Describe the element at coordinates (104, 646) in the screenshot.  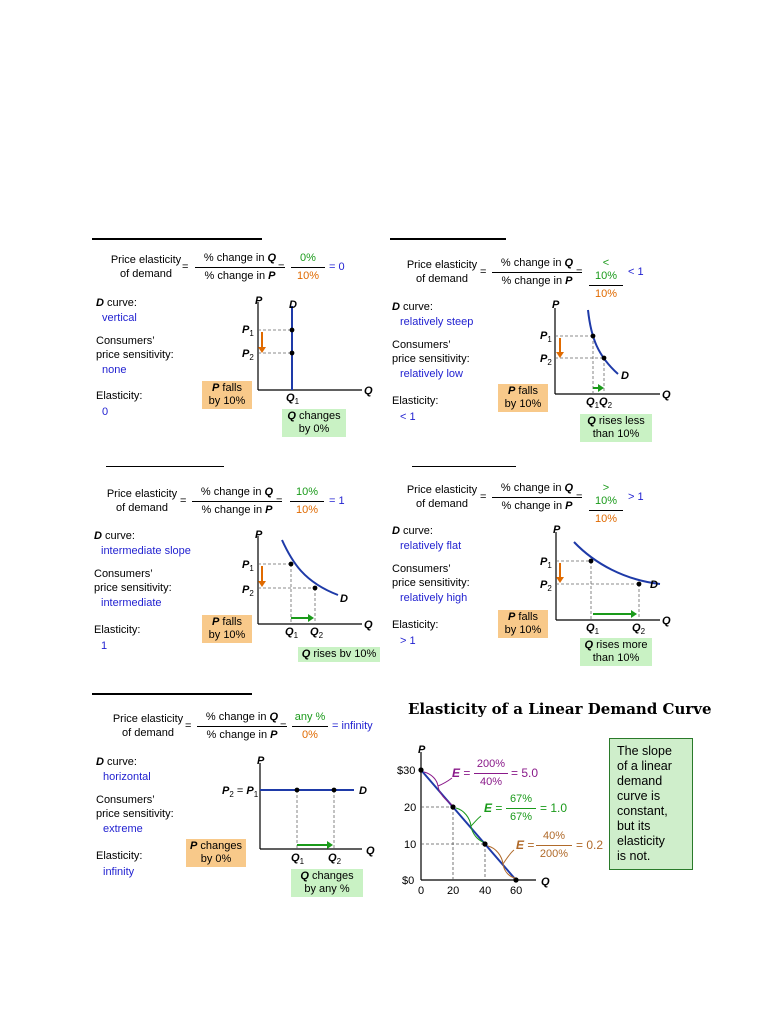
I see `elasticity-value: 1` at that location.